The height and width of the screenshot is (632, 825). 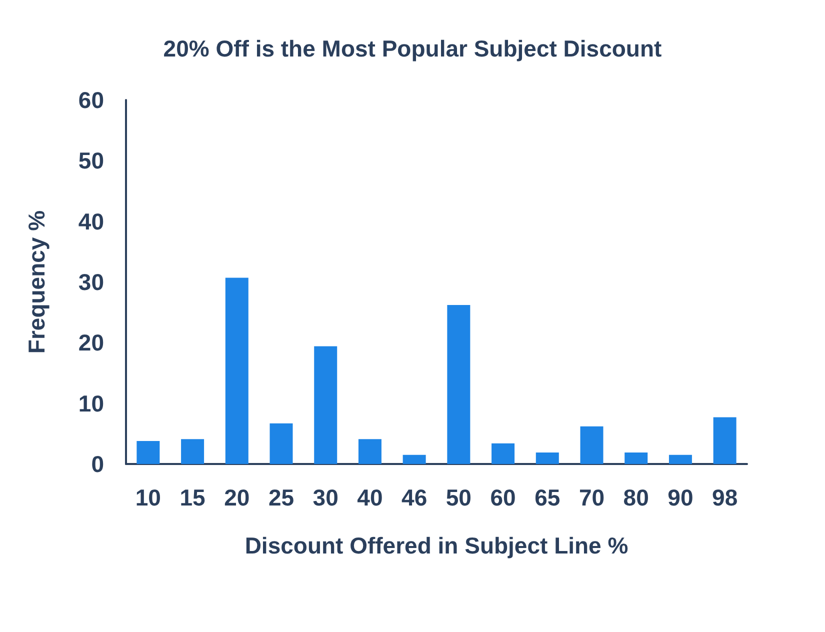 What do you see at coordinates (91, 282) in the screenshot?
I see `y-tick-label: 30` at bounding box center [91, 282].